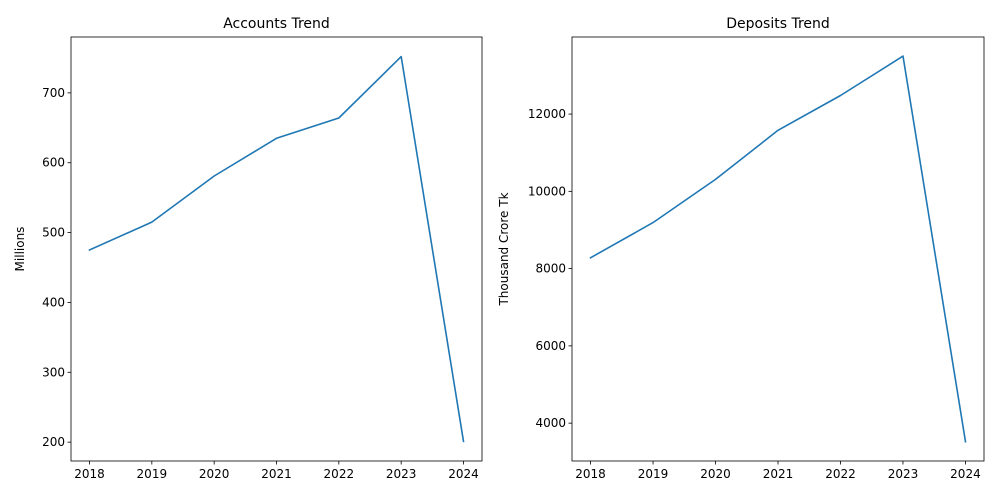 The width and height of the screenshot is (1000, 500). I want to click on y-tick-label: 600, so click(53, 163).